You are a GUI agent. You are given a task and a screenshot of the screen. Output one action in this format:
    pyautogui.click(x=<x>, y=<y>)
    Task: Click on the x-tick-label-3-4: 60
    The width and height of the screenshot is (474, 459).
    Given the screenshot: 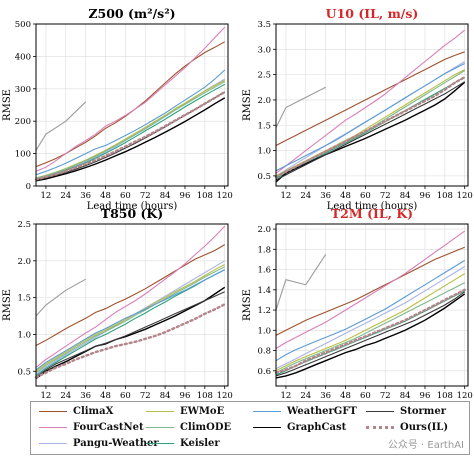 What is the action you would take?
    pyautogui.click(x=365, y=396)
    